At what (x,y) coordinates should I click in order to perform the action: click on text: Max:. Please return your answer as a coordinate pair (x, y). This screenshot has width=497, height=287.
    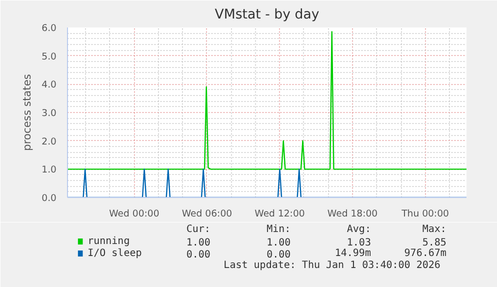
    Looking at the image, I should click on (434, 229).